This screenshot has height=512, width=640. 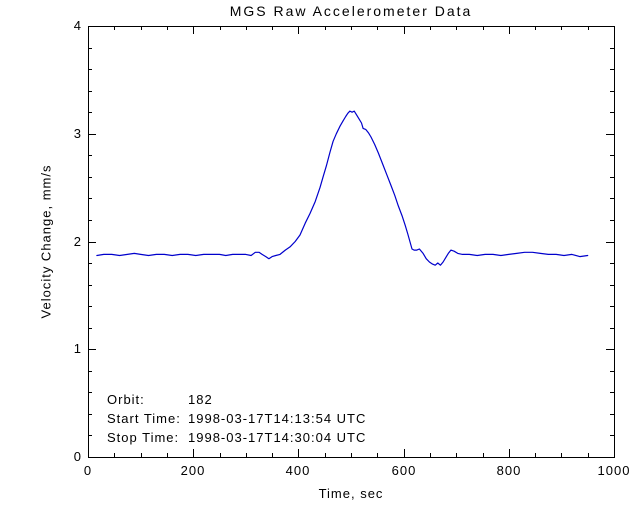 I want to click on annotation-start-time-label: Start Time:, so click(x=144, y=418).